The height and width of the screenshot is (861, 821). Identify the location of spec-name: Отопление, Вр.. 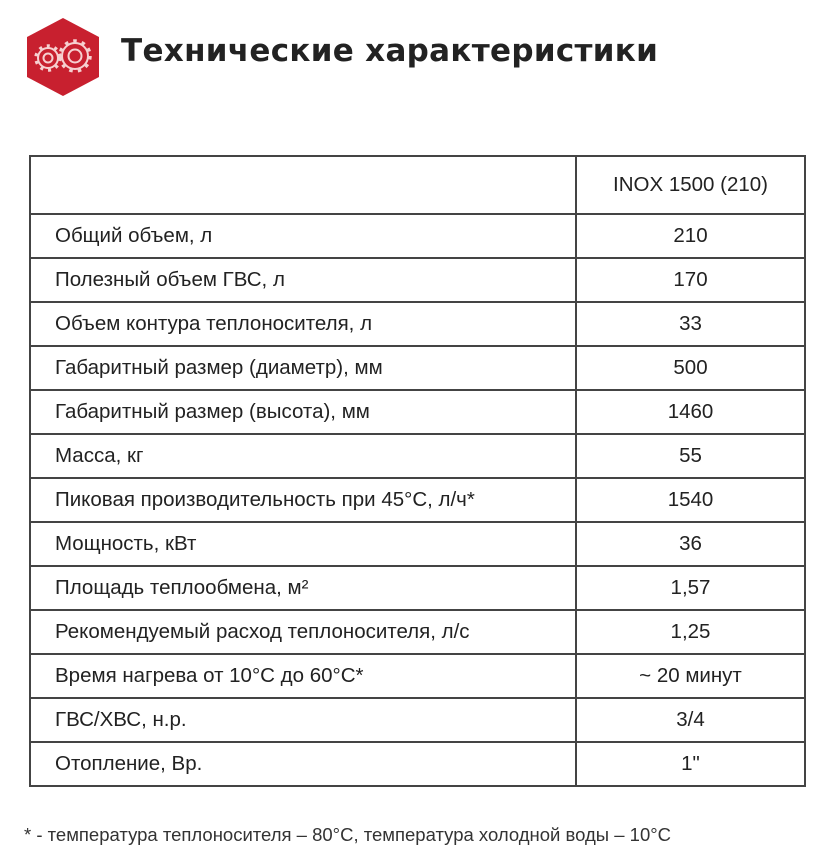
(303, 764).